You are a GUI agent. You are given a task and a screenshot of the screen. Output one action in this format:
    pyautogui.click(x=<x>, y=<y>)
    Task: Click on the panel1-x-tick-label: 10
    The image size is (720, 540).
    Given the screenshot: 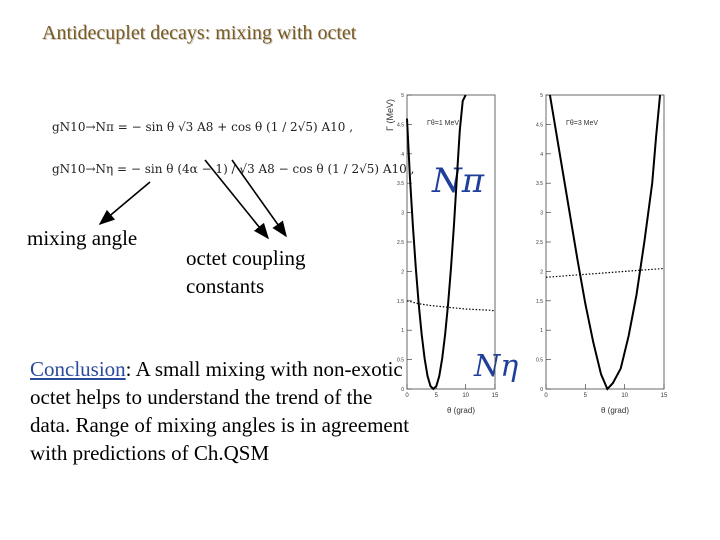 What is the action you would take?
    pyautogui.click(x=465, y=396)
    